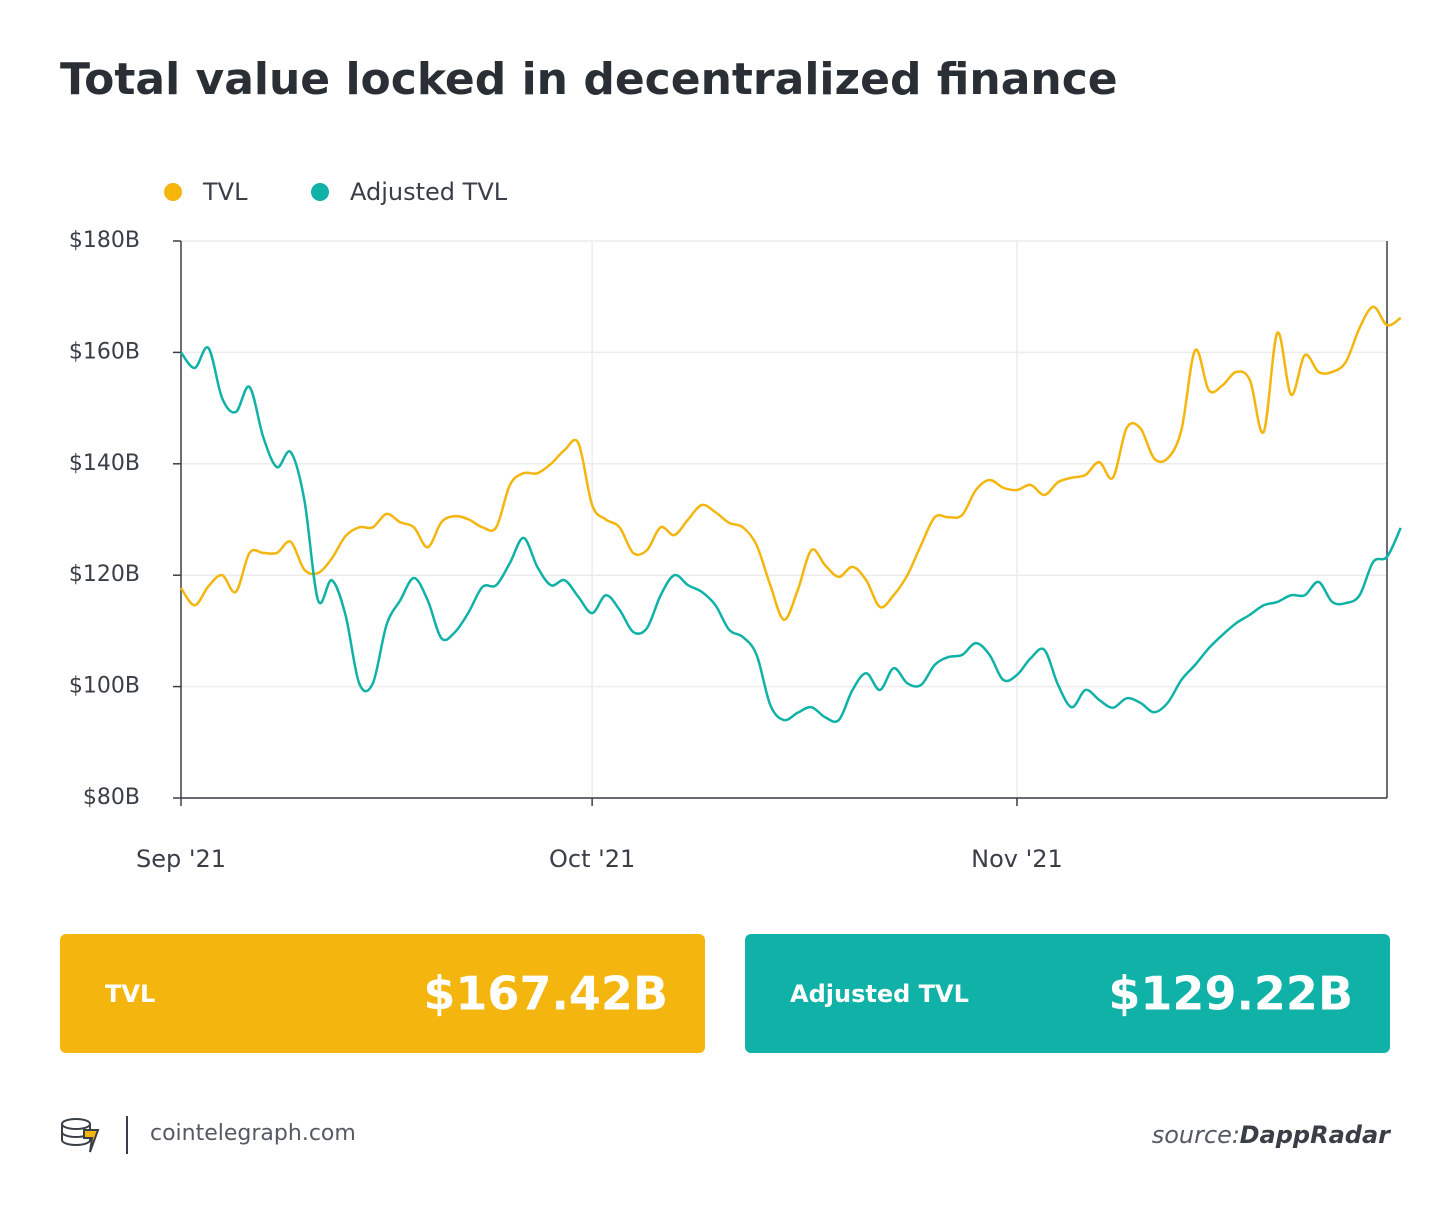 This screenshot has width=1450, height=1215. Describe the element at coordinates (181, 859) in the screenshot. I see `x-tick-label: Sep '21` at that location.